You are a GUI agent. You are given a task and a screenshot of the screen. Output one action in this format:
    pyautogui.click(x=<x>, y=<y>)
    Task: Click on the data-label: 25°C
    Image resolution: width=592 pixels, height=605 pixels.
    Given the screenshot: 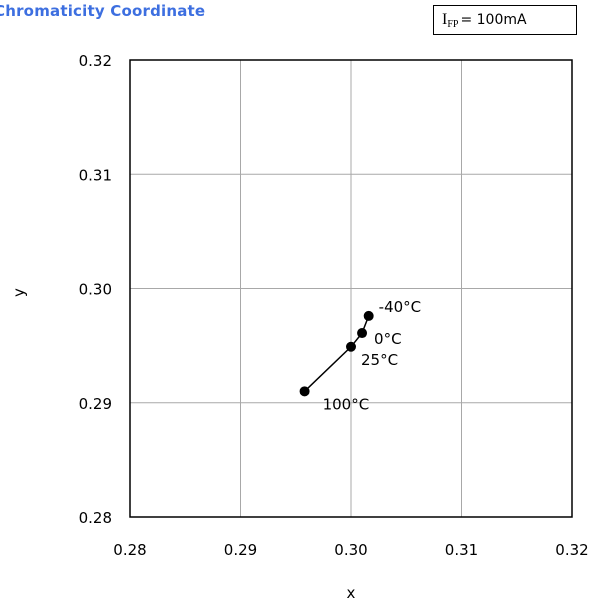 What is the action you would take?
    pyautogui.click(x=379, y=360)
    